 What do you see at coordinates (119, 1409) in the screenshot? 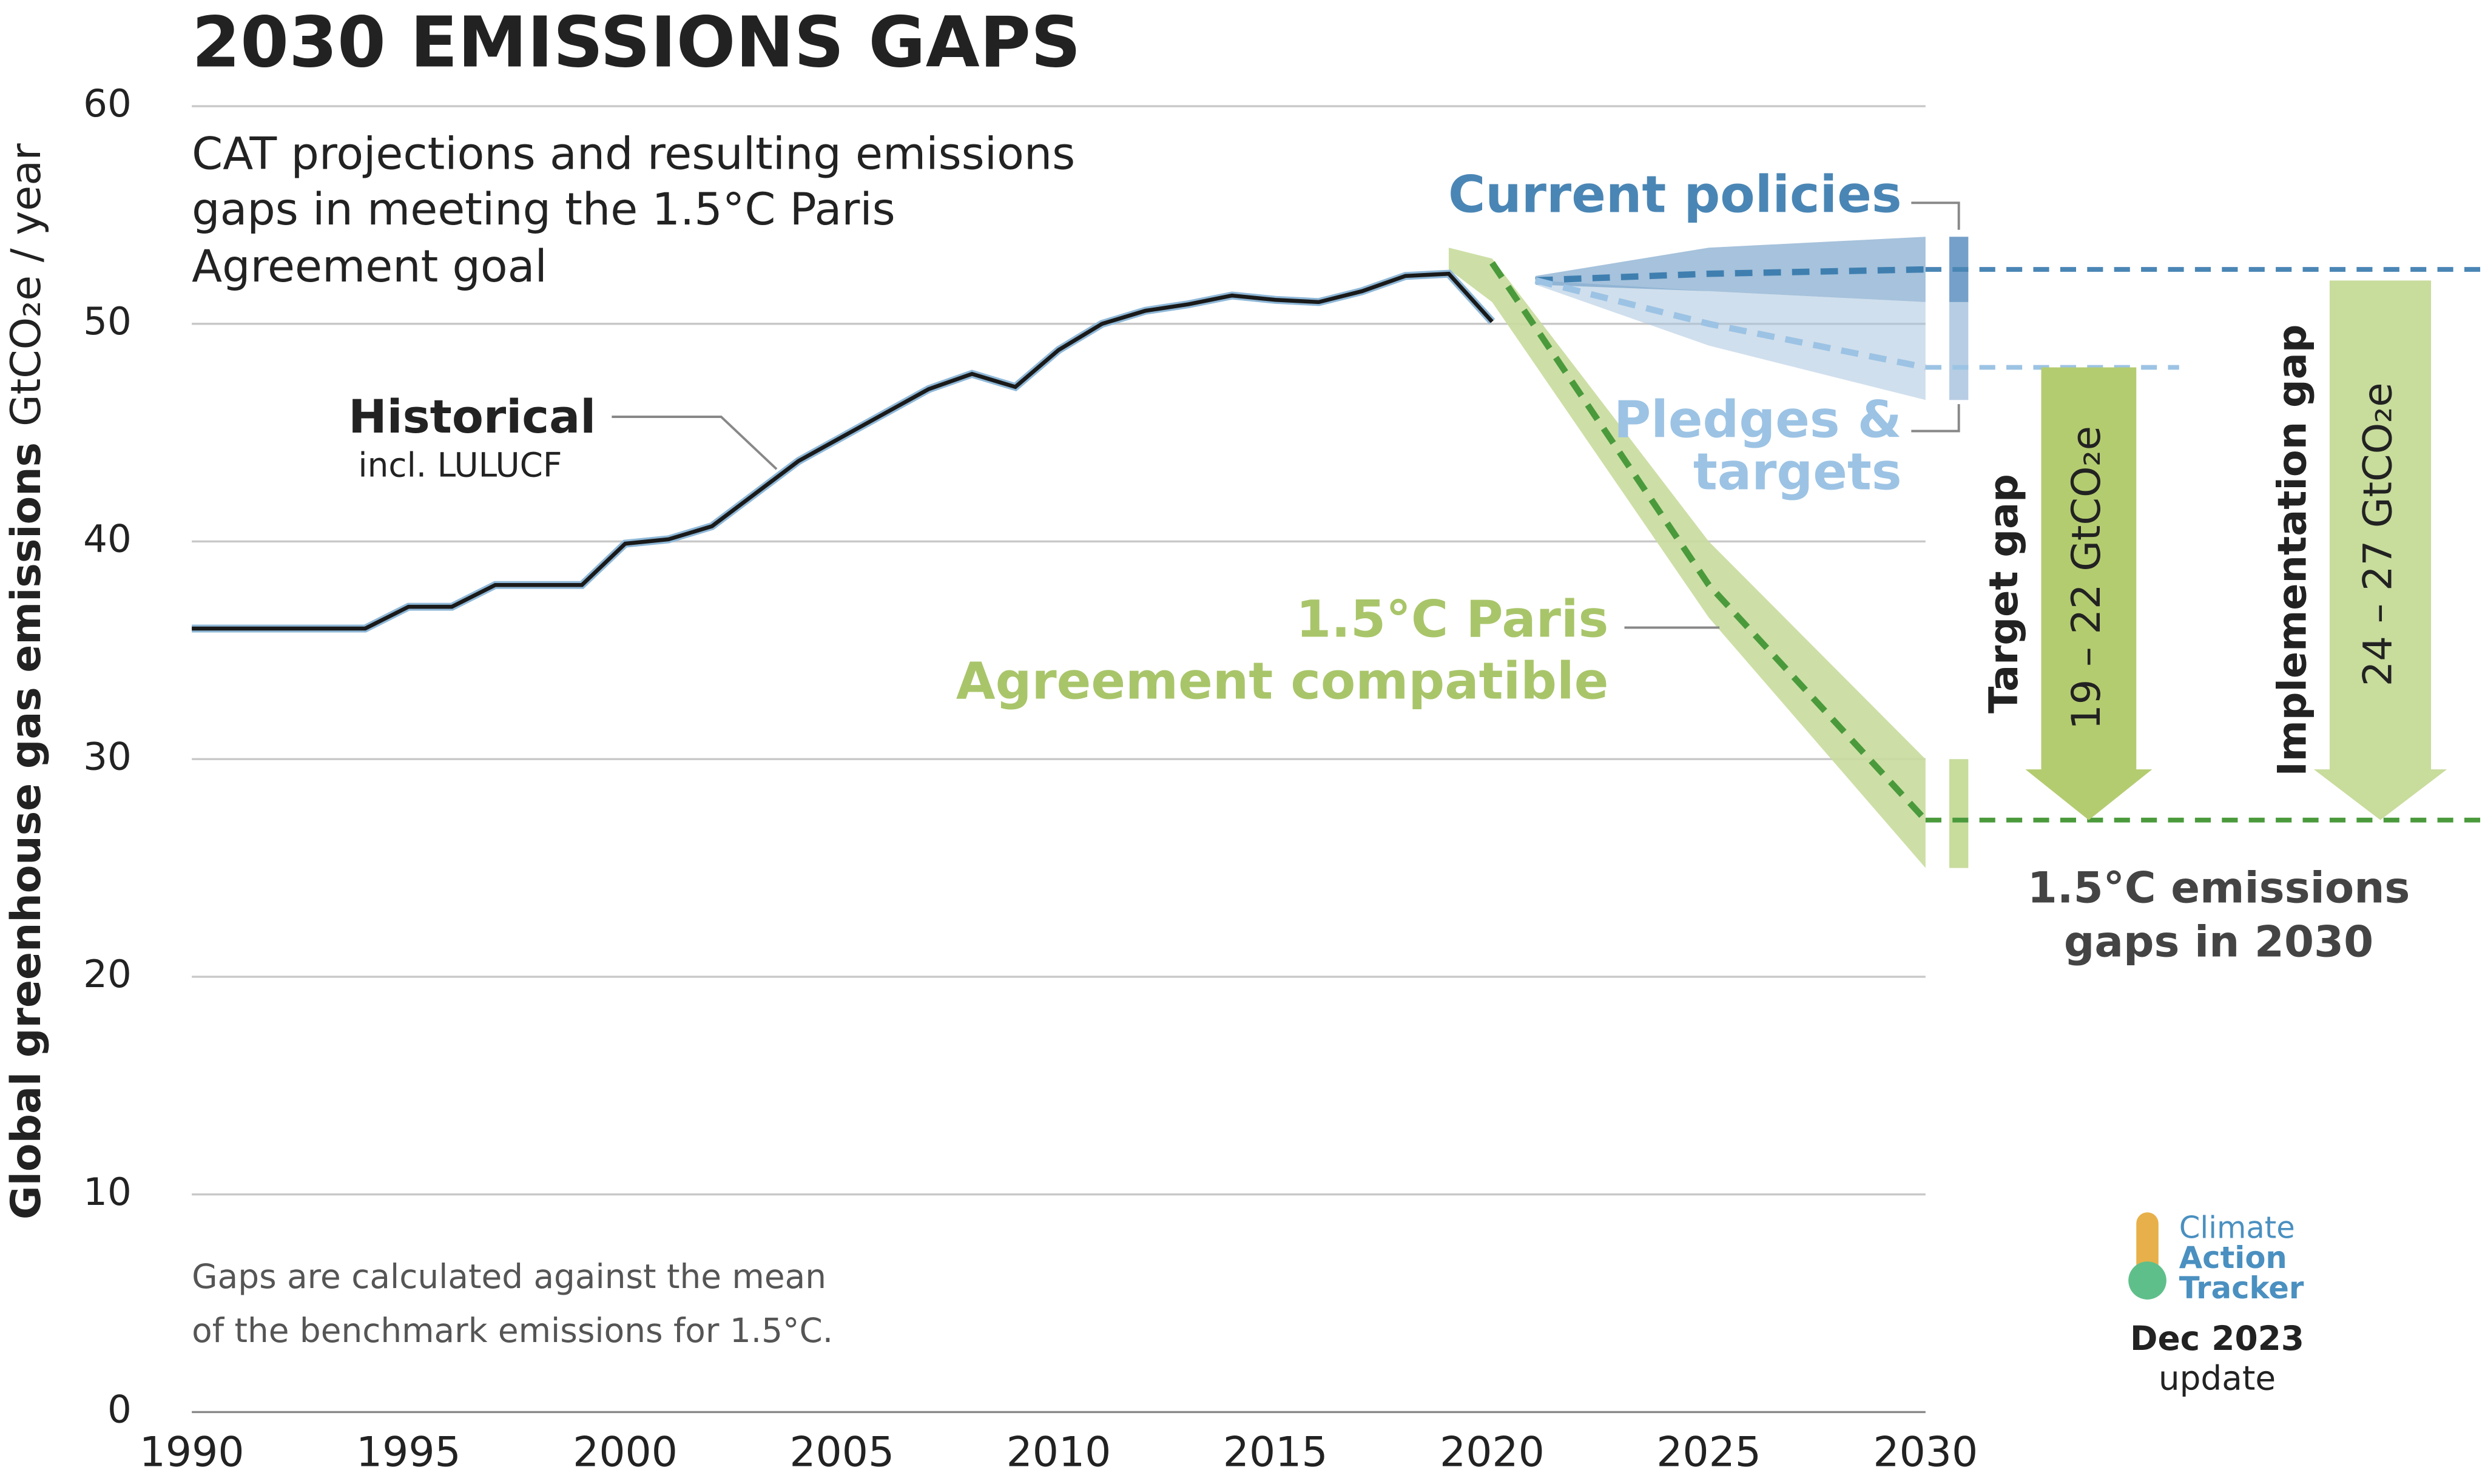
I see `y-tick-label: 0` at bounding box center [119, 1409].